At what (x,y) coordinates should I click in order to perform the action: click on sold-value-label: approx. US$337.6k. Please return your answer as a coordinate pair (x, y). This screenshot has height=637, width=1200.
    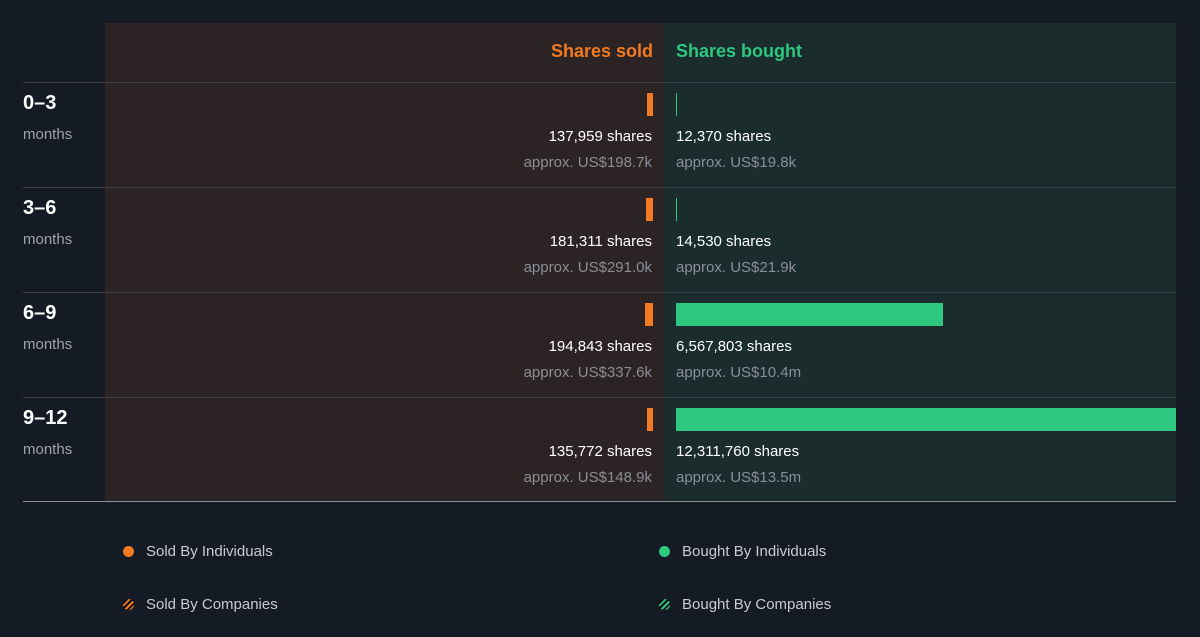
    Looking at the image, I should click on (587, 372).